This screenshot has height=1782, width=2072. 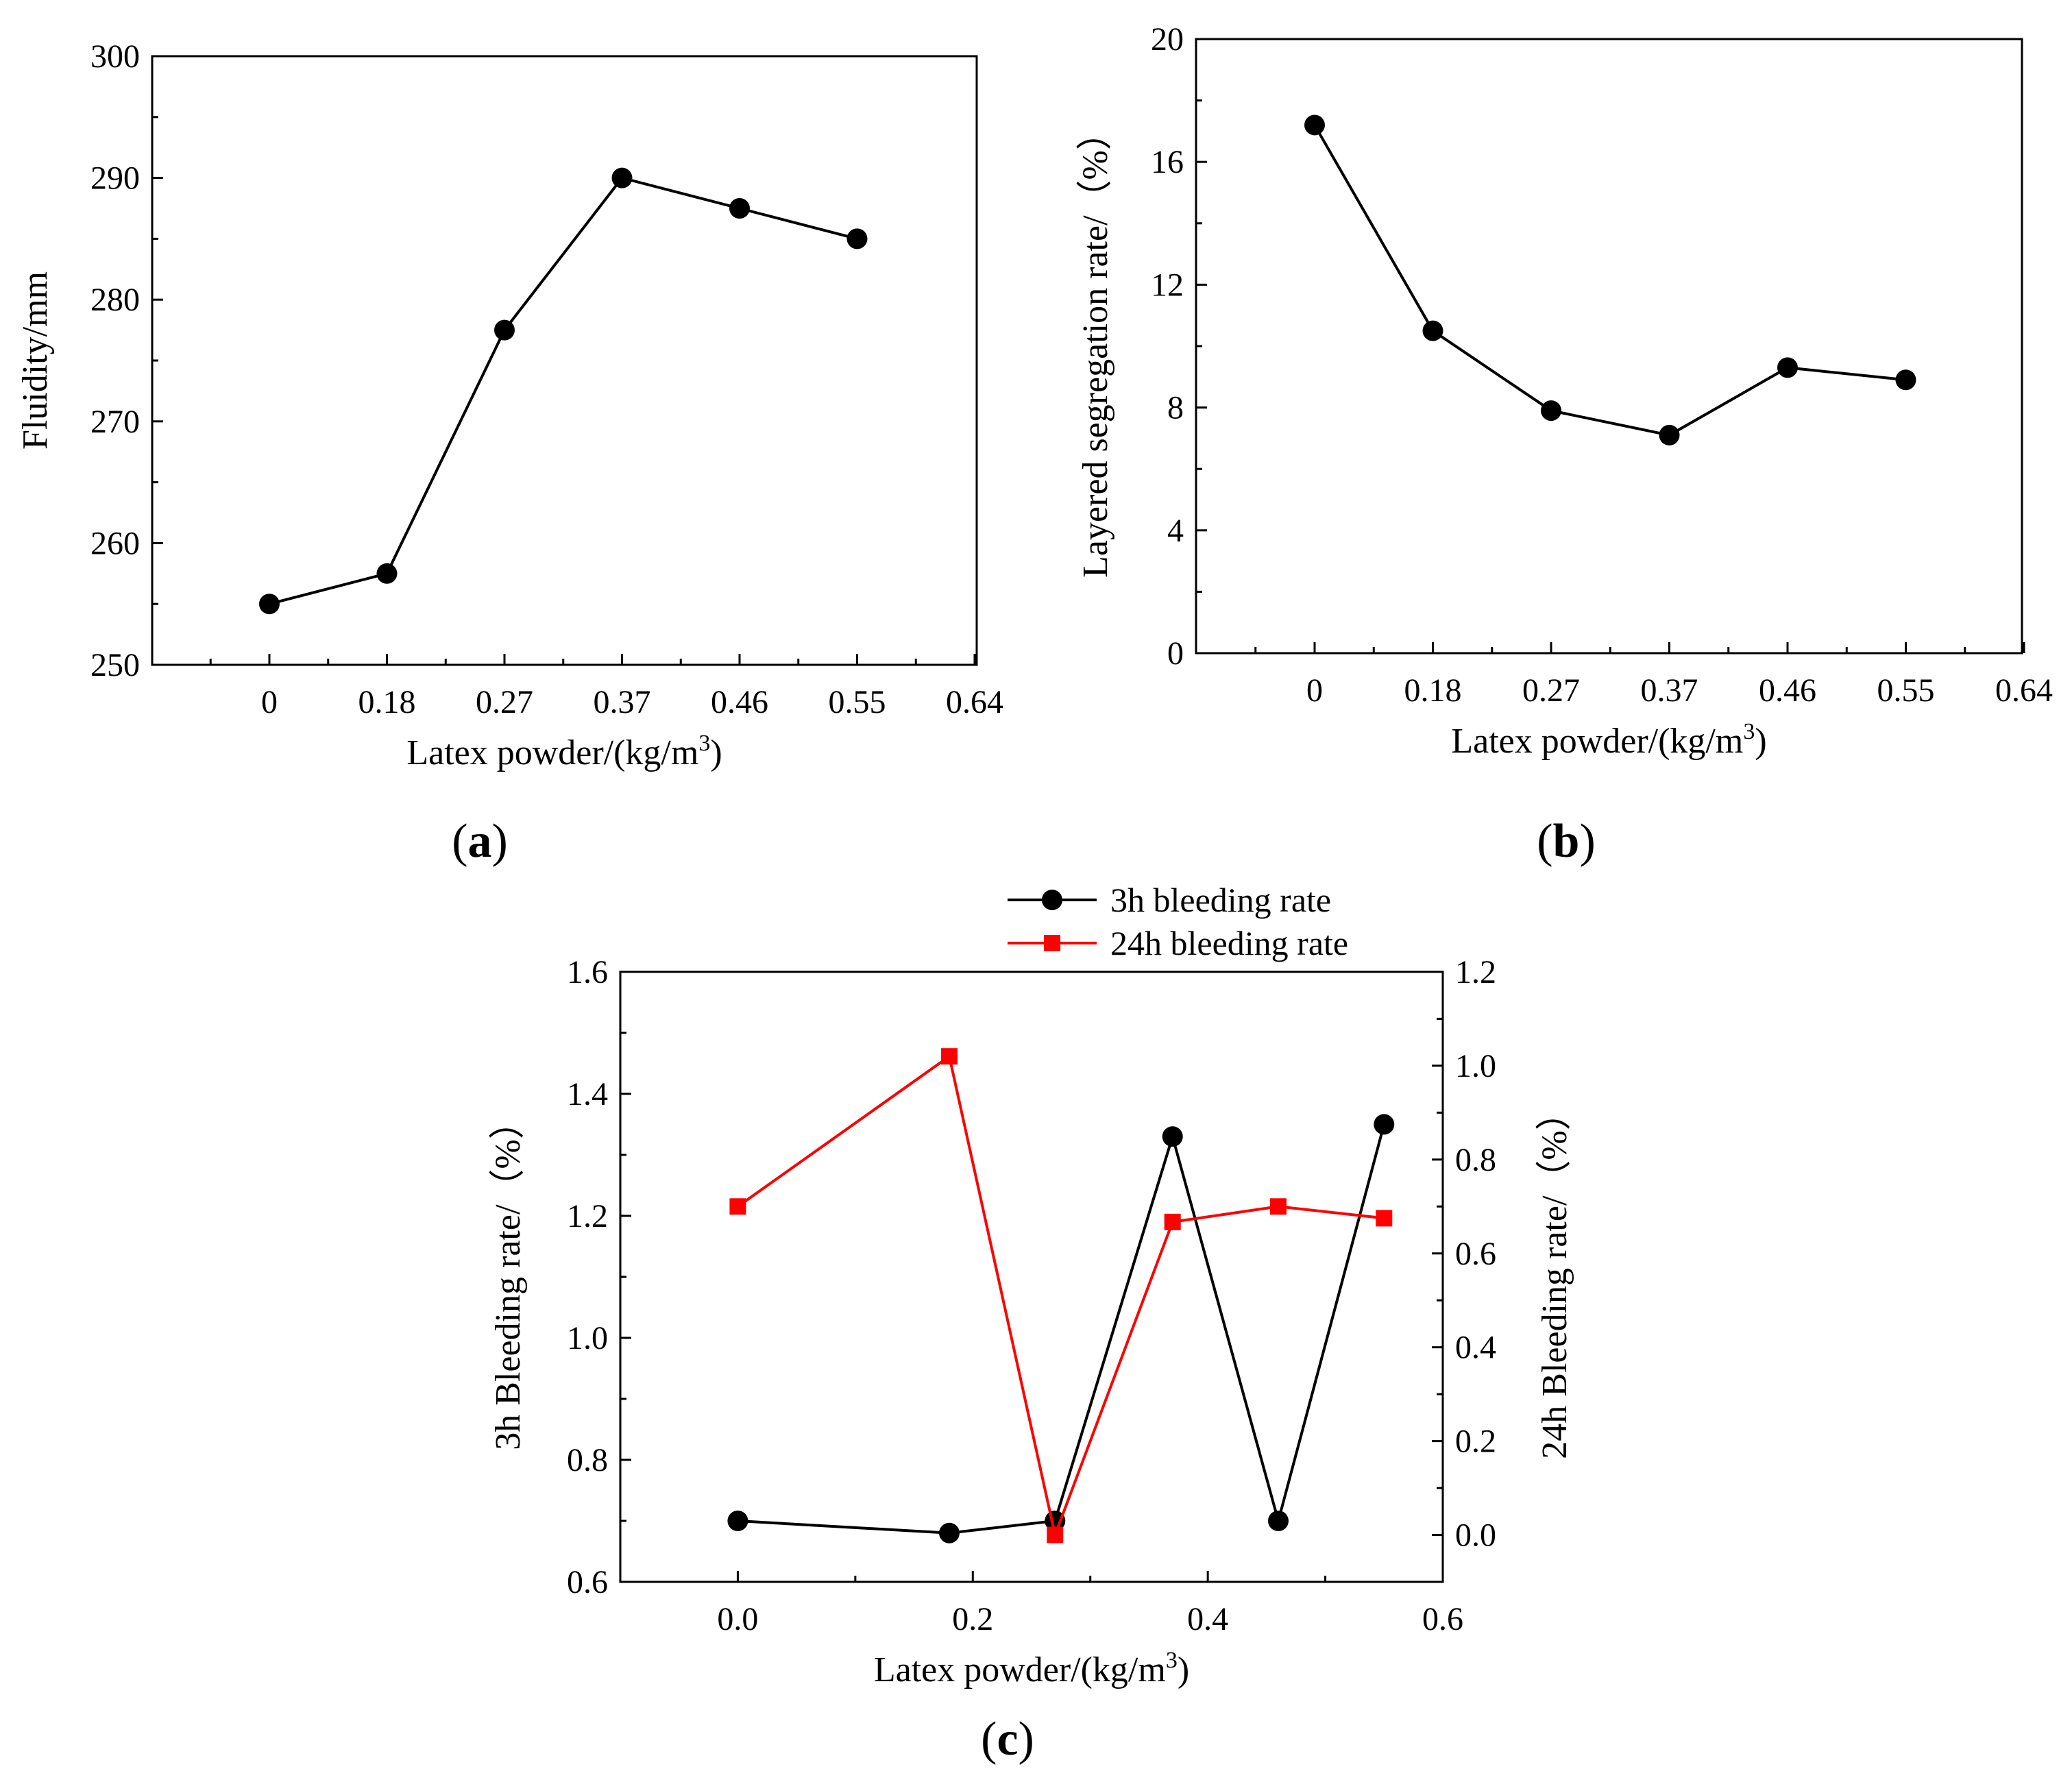 What do you see at coordinates (1475, 972) in the screenshot?
I see `y-right-tick-label: 1.2` at bounding box center [1475, 972].